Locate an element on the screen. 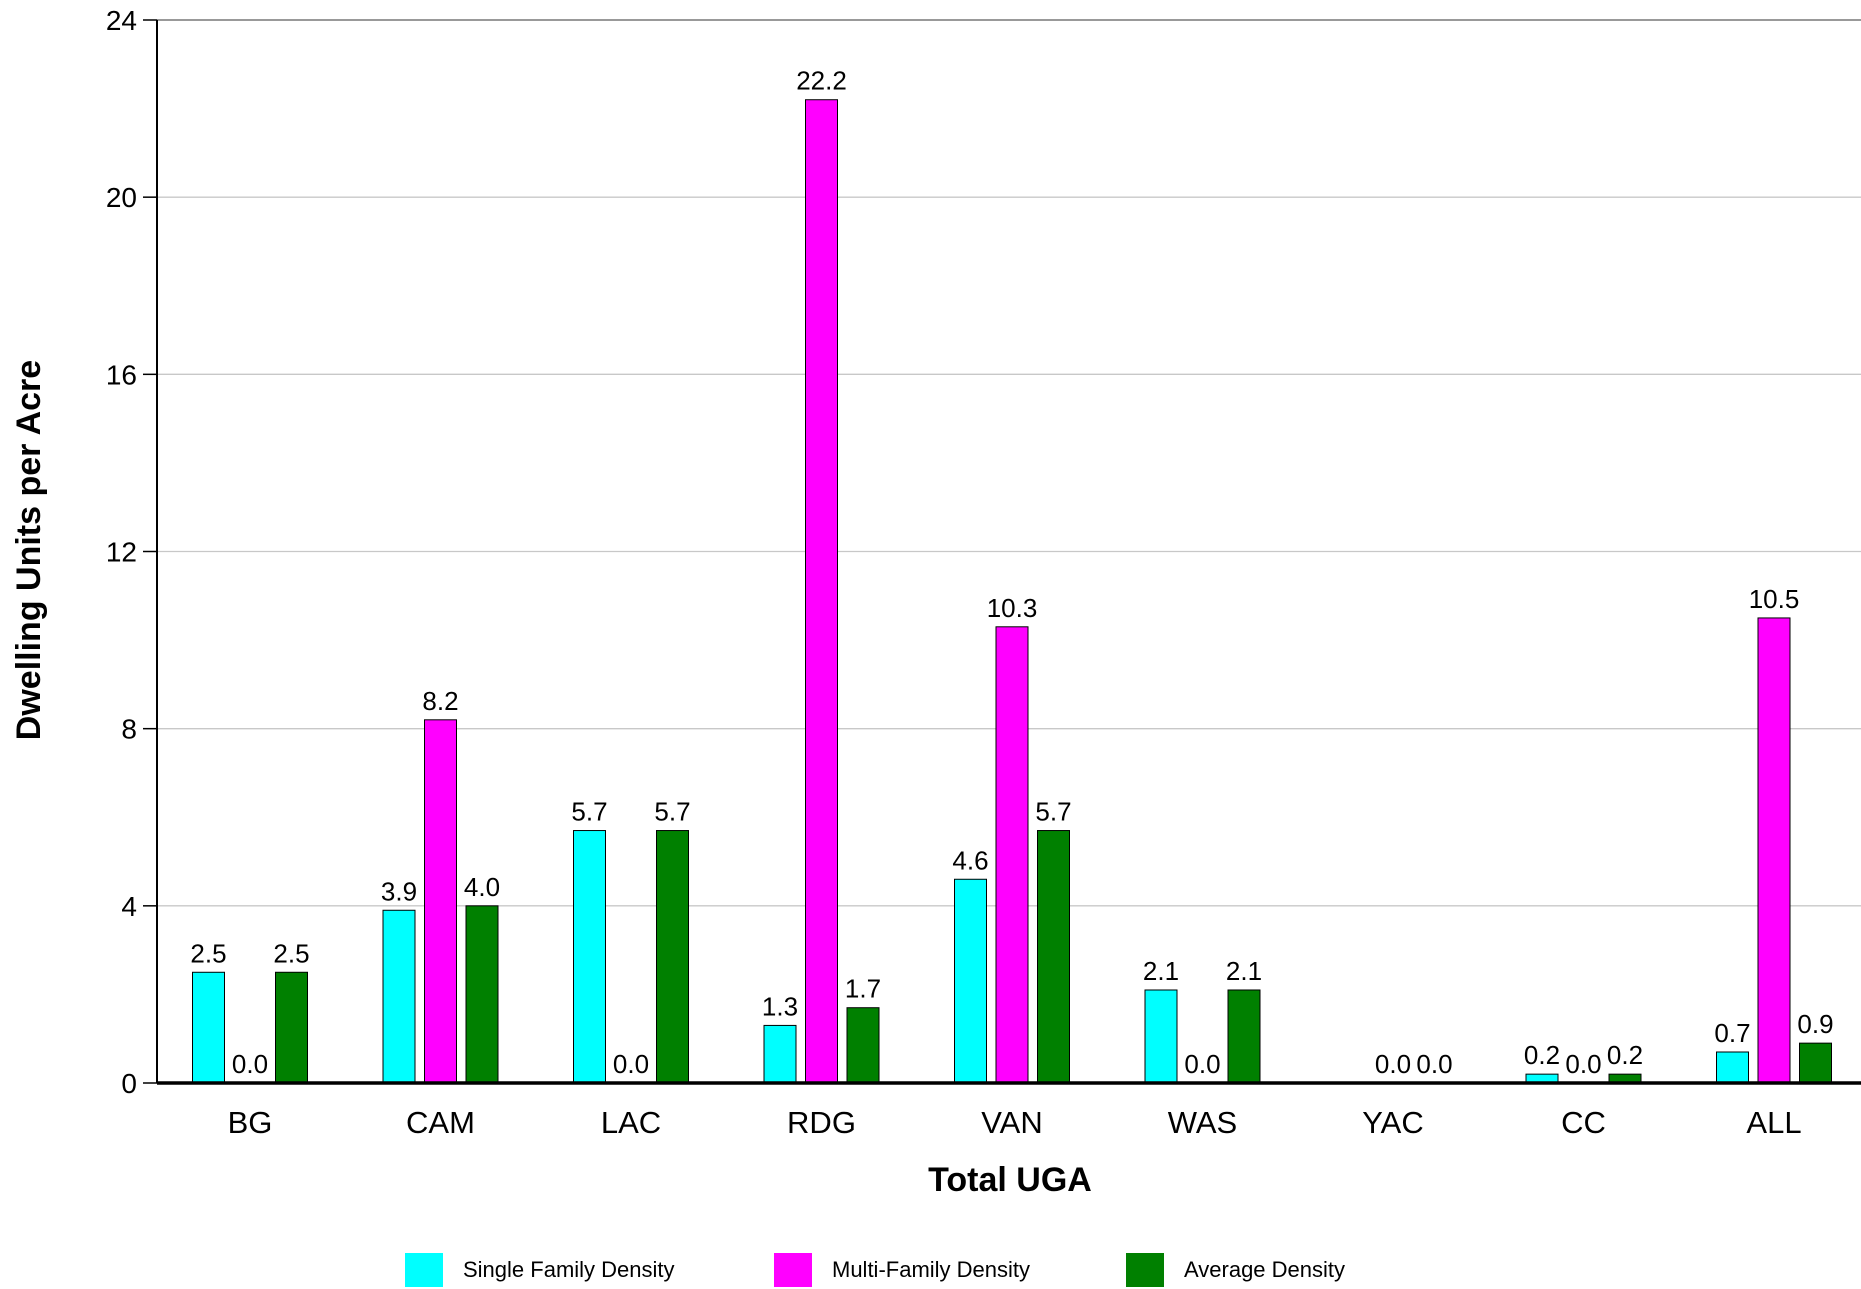 This screenshot has height=1289, width=1861. data-label: 0.7 is located at coordinates (1732, 1033).